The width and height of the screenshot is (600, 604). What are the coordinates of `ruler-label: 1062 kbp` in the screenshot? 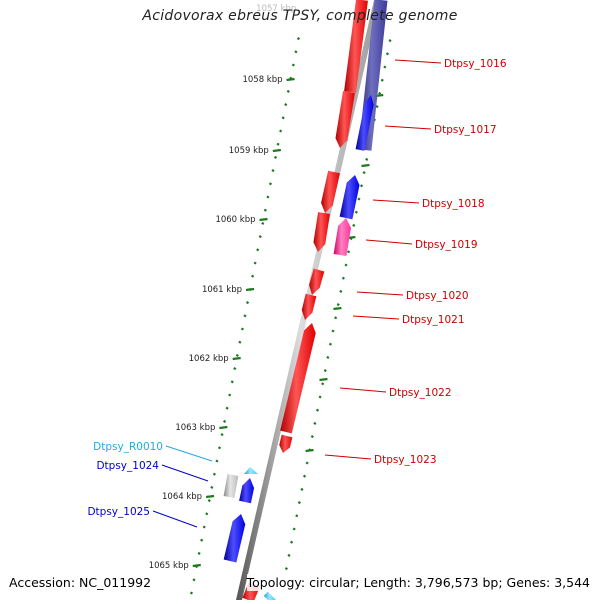 It's located at (209, 359).